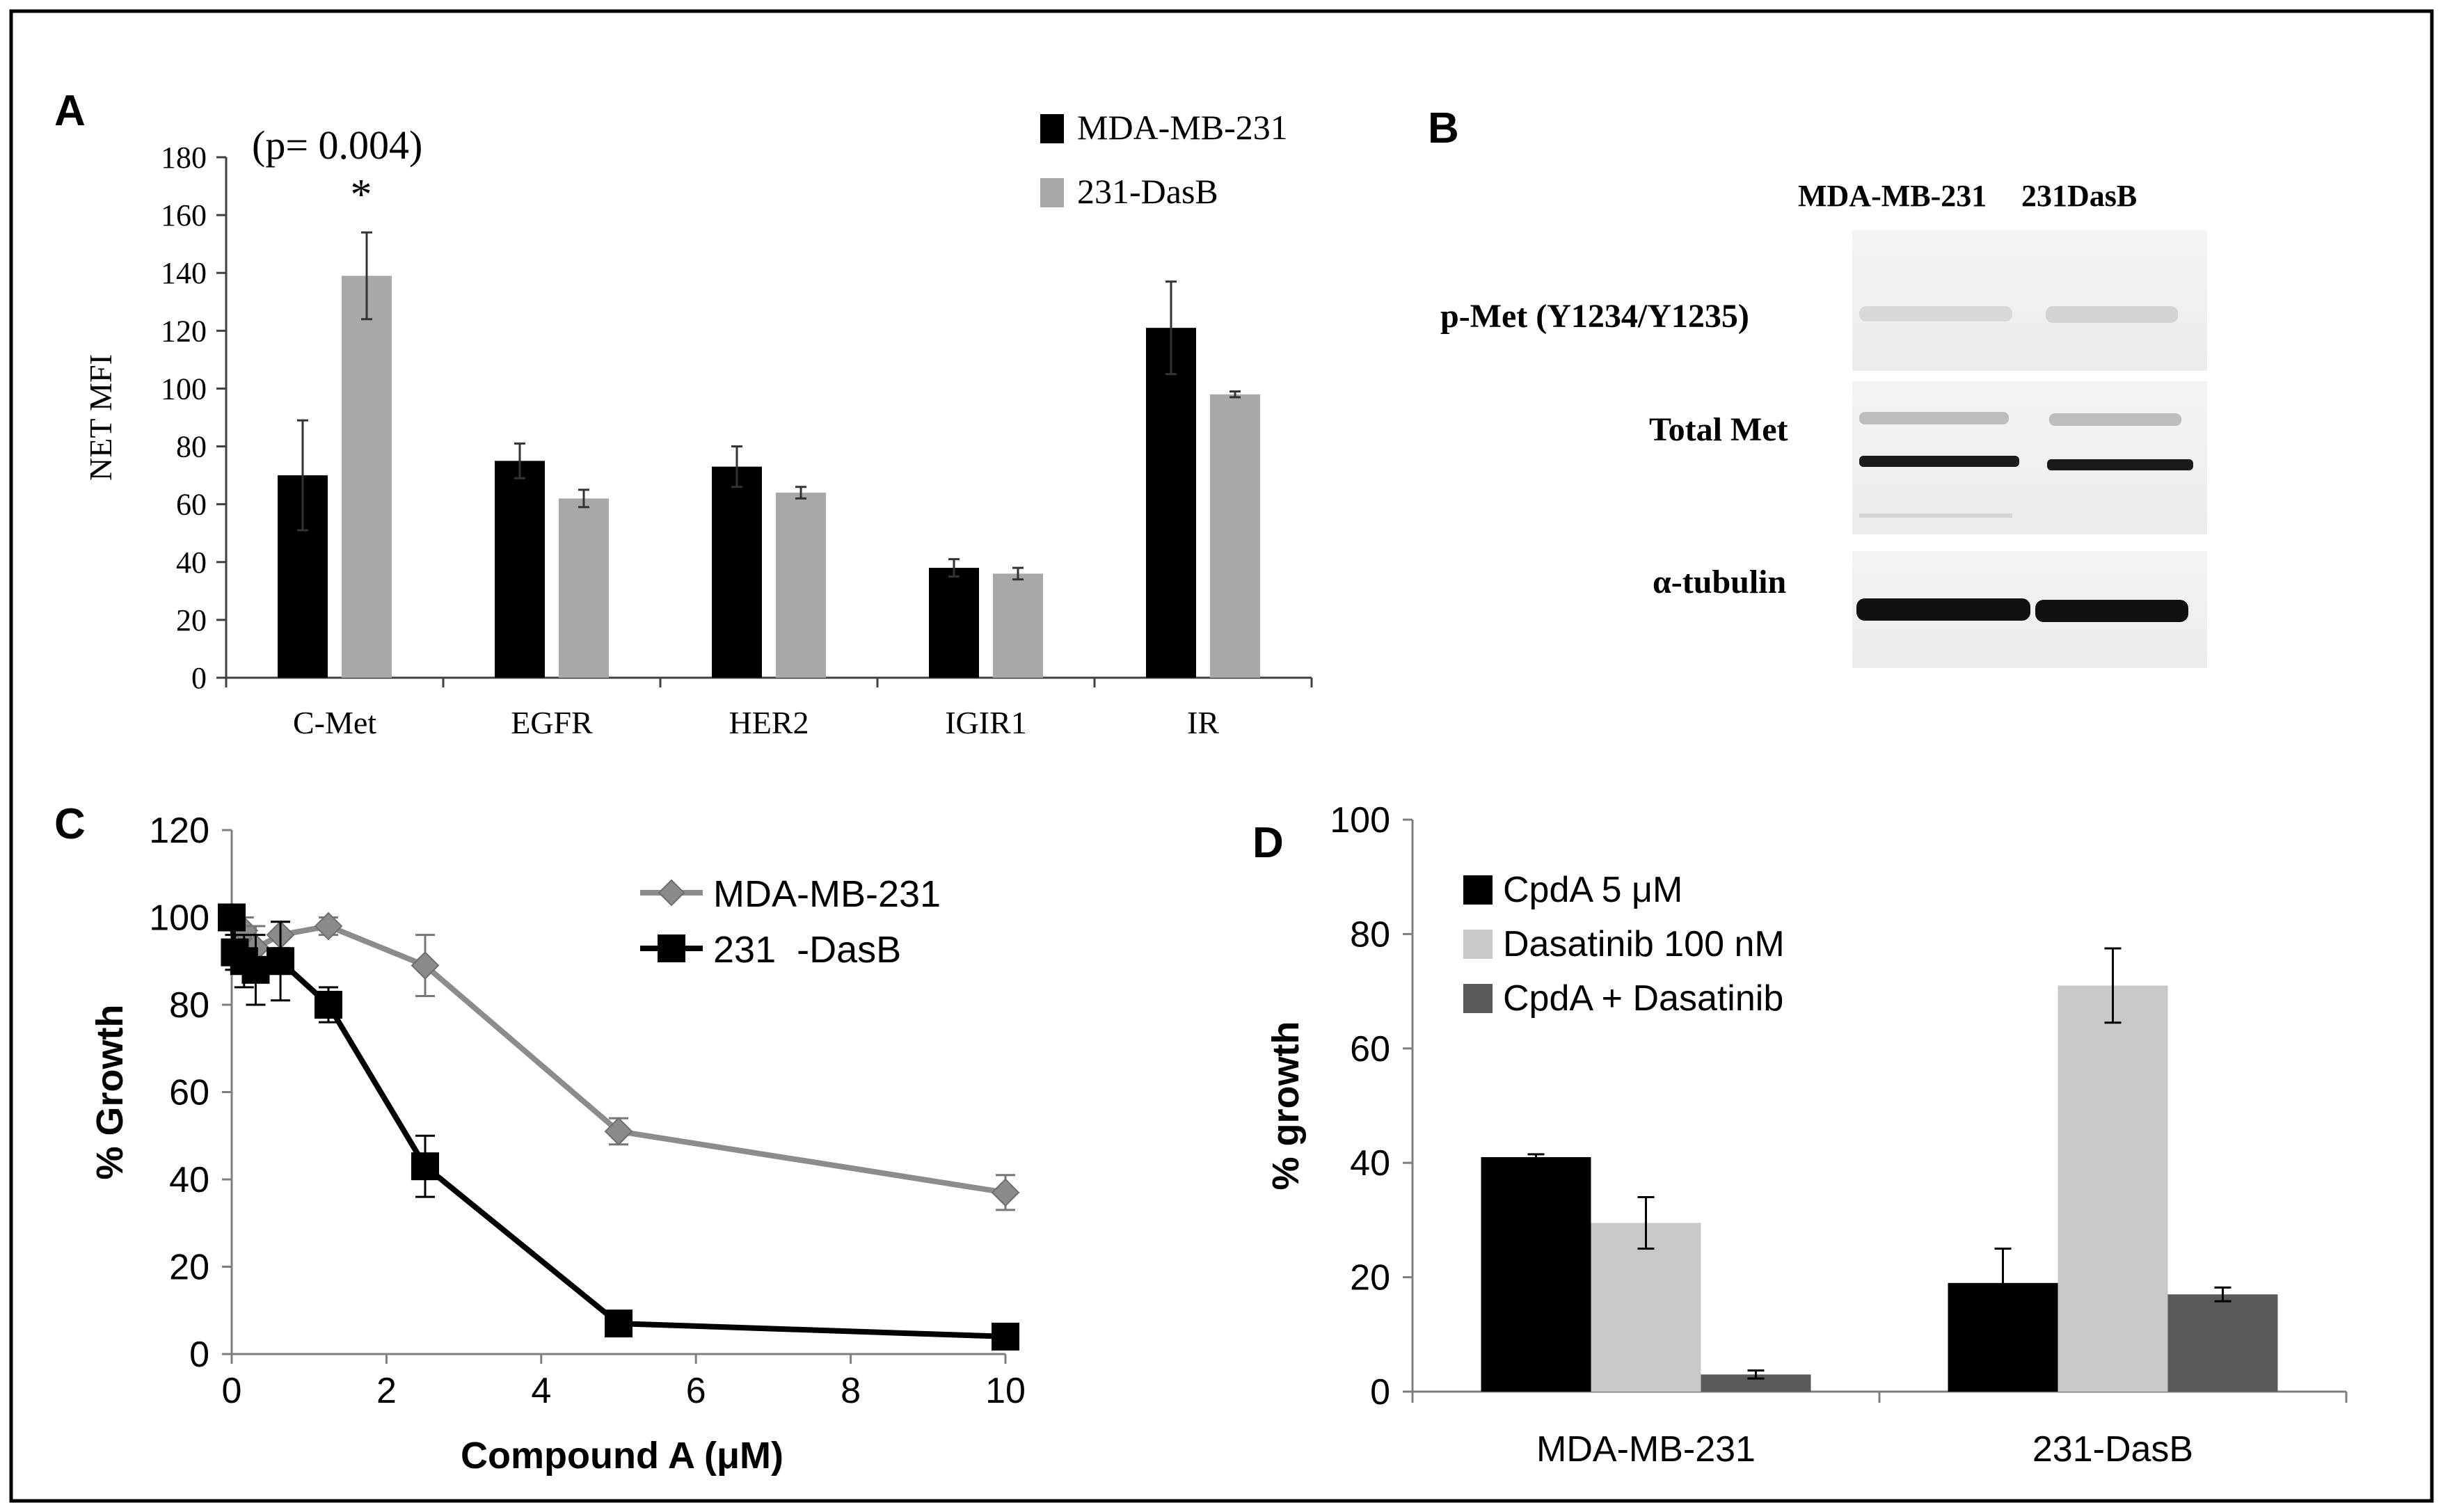 Image resolution: width=2443 pixels, height=1512 pixels. Describe the element at coordinates (1594, 316) in the screenshot. I see `blot-row-label-p-met: p-Met (Y1234/Y1235)` at that location.